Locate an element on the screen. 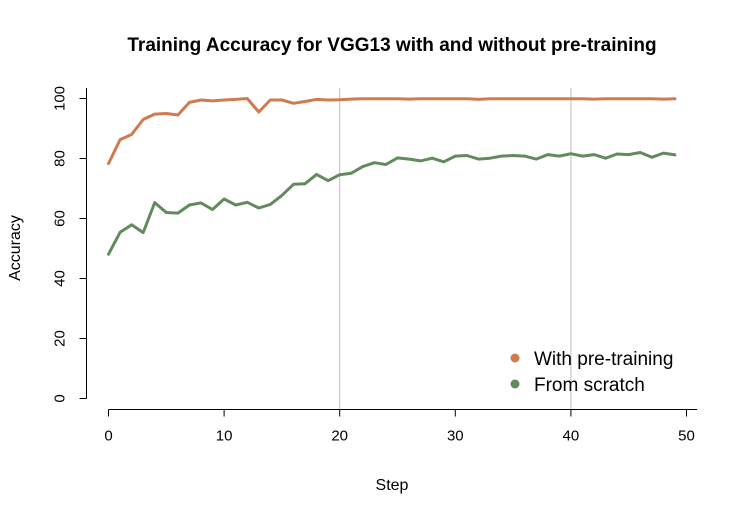 Image resolution: width=743 pixels, height=517 pixels. legend: With pre-training From scratch is located at coordinates (591, 372).